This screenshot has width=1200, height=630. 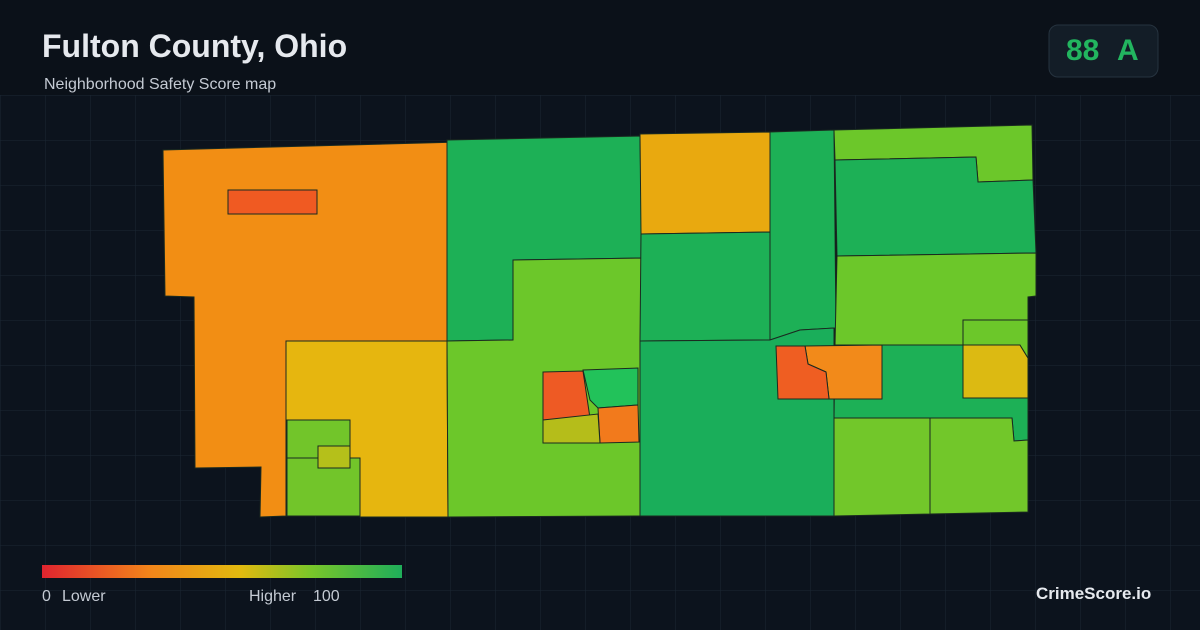 What do you see at coordinates (1128, 50) in the screenshot?
I see `grade: A` at bounding box center [1128, 50].